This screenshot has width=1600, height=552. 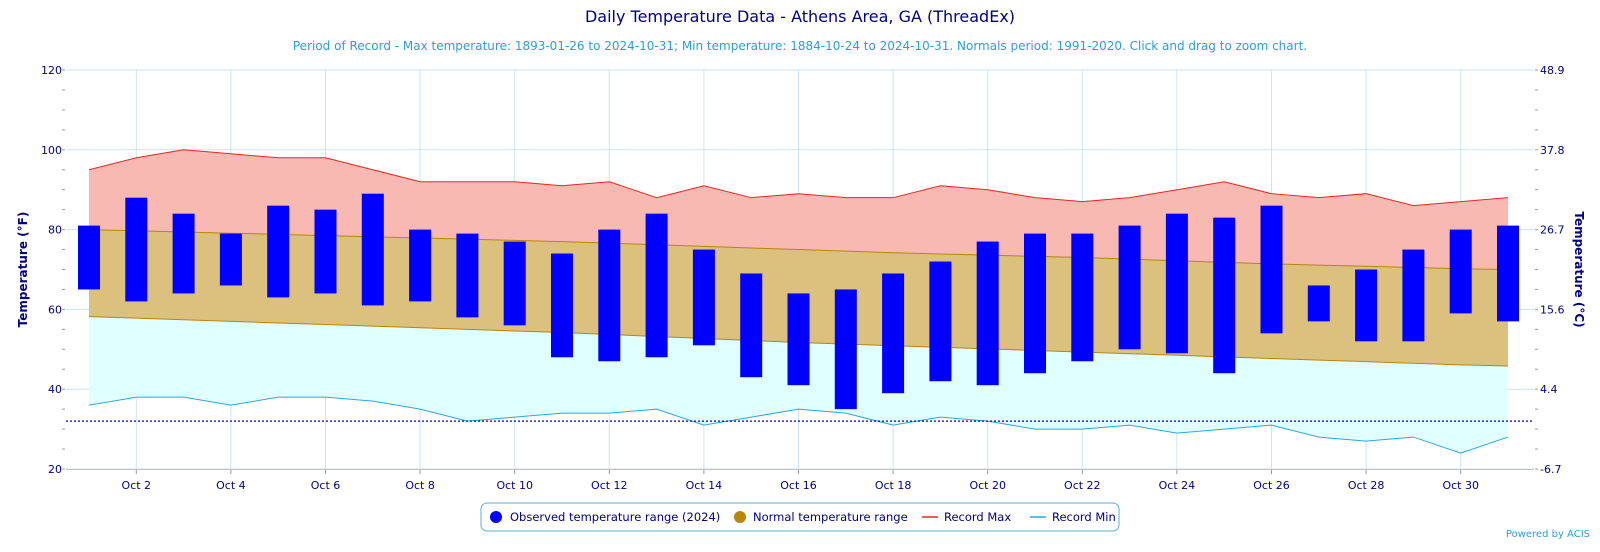 What do you see at coordinates (1552, 230) in the screenshot?
I see `y-right-tick-label: 26.7` at bounding box center [1552, 230].